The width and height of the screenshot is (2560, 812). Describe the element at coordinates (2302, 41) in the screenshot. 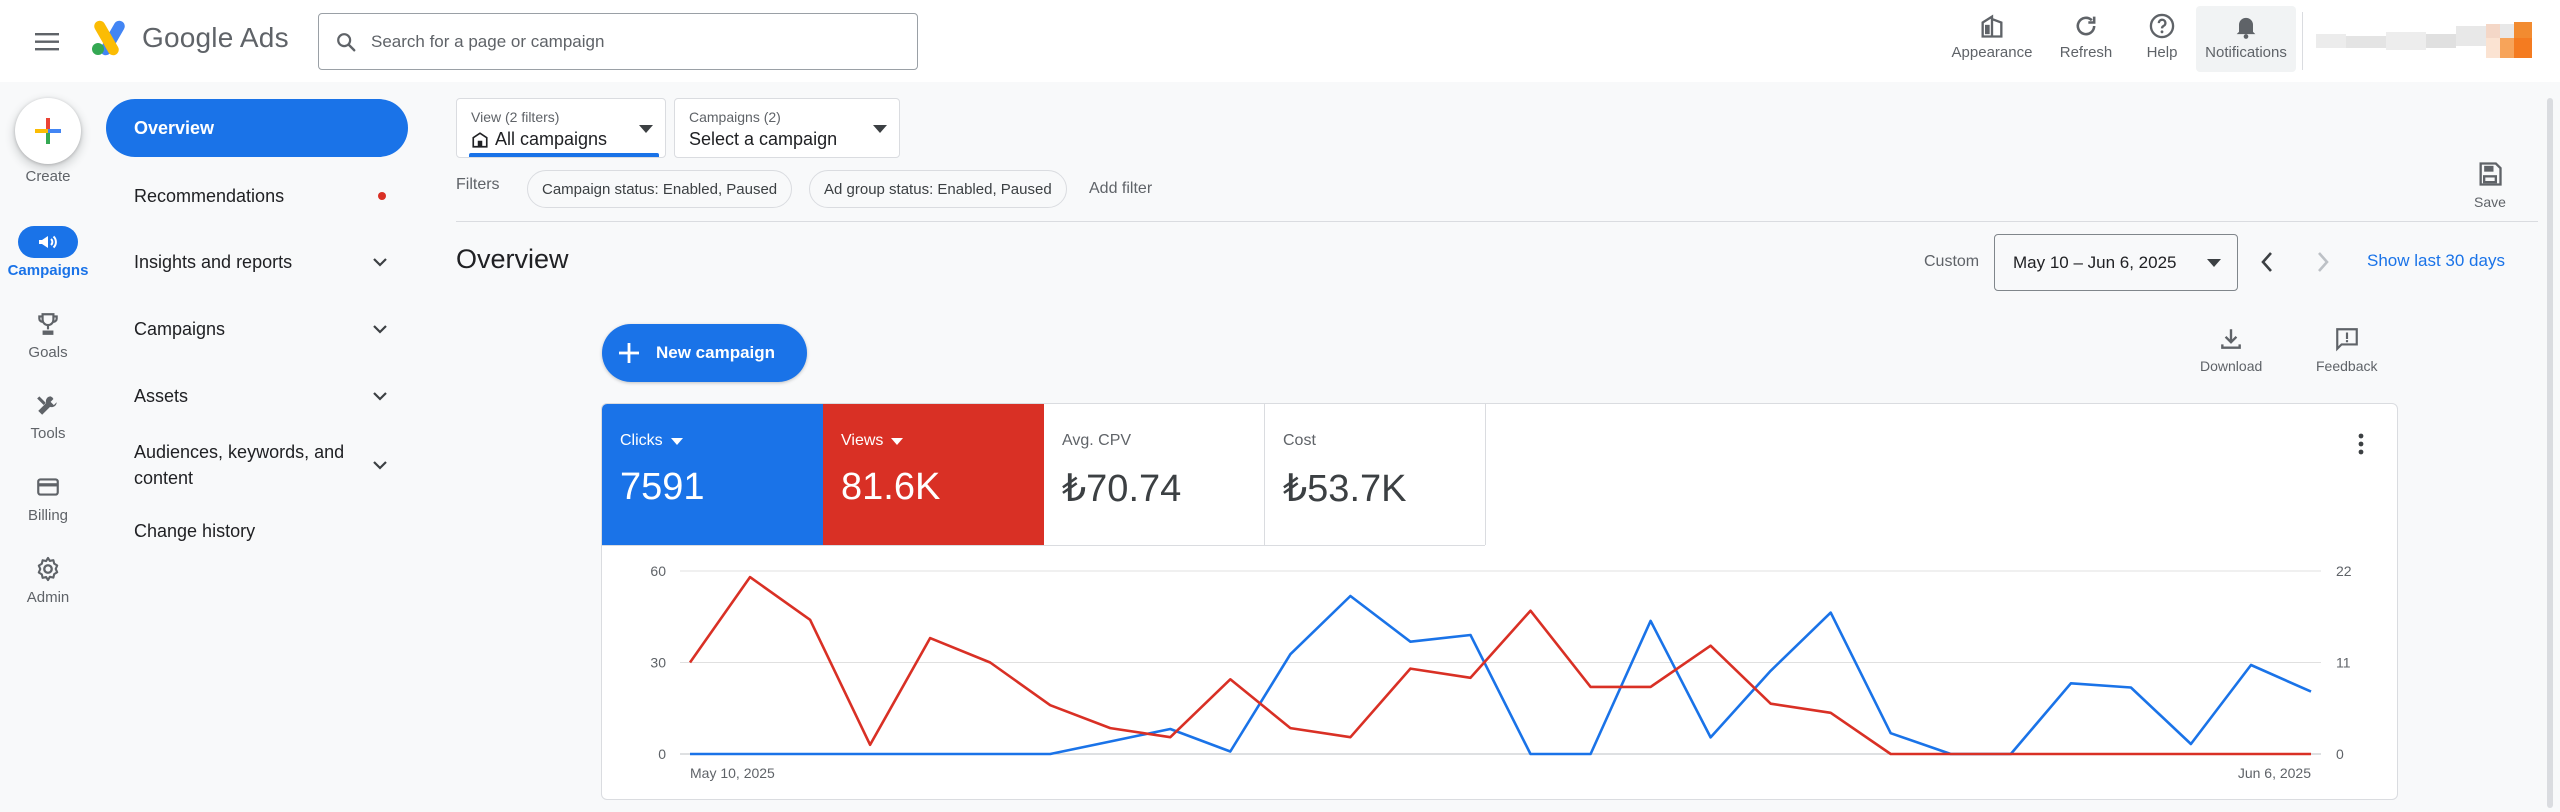

I see `header-divider` at that location.